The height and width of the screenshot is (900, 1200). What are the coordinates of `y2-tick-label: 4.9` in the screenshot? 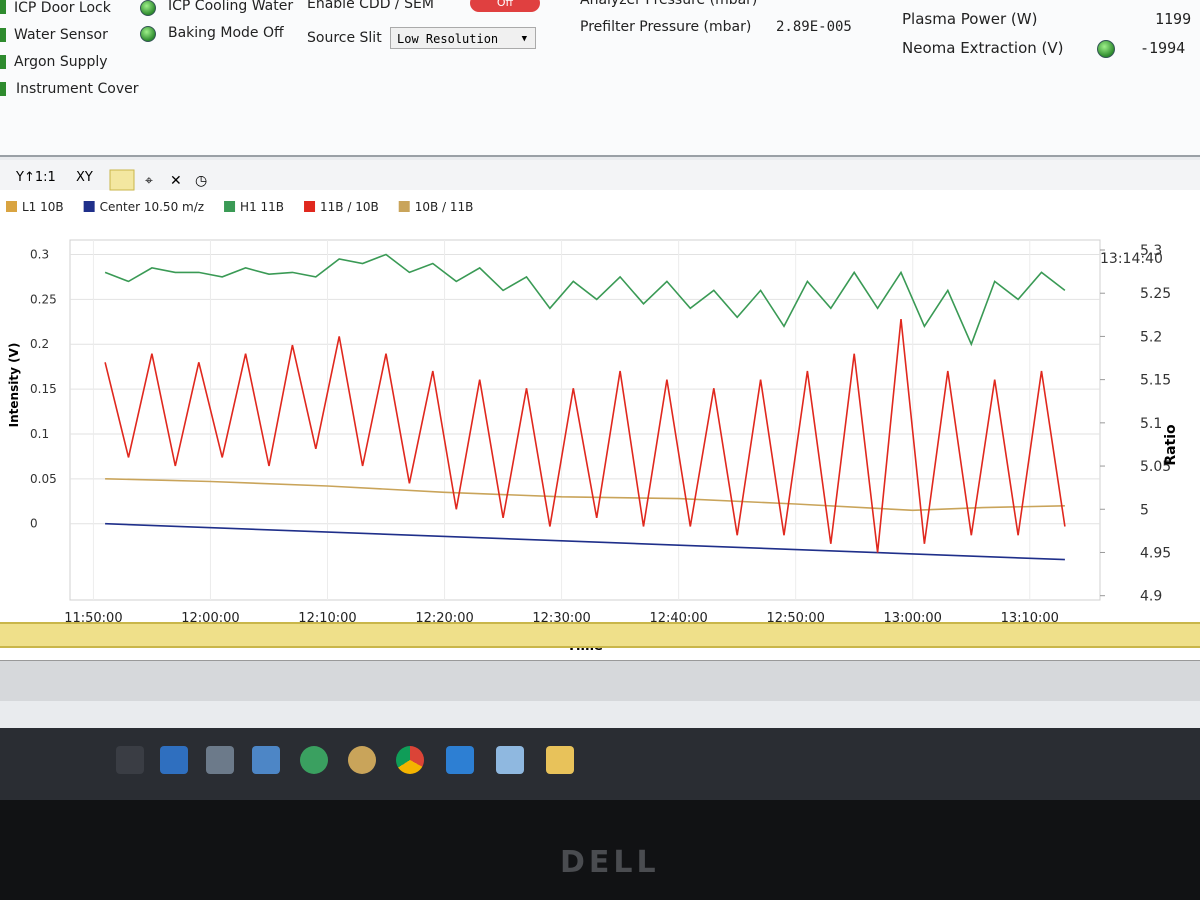 It's located at (1151, 597).